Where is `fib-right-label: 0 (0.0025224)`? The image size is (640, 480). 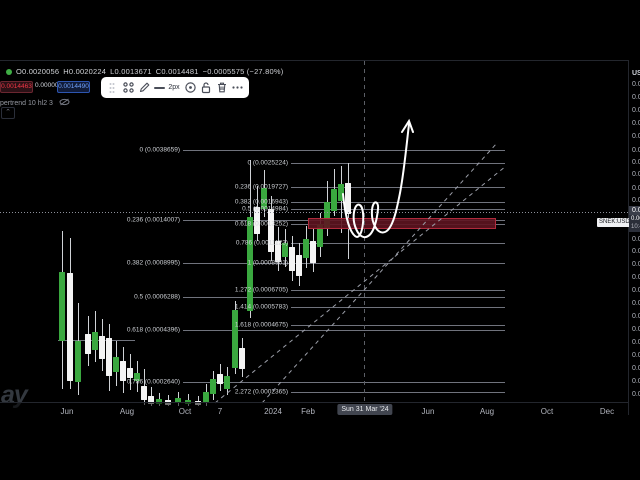
fib-right-label: 0 (0.0025224) is located at coordinates (267, 163).